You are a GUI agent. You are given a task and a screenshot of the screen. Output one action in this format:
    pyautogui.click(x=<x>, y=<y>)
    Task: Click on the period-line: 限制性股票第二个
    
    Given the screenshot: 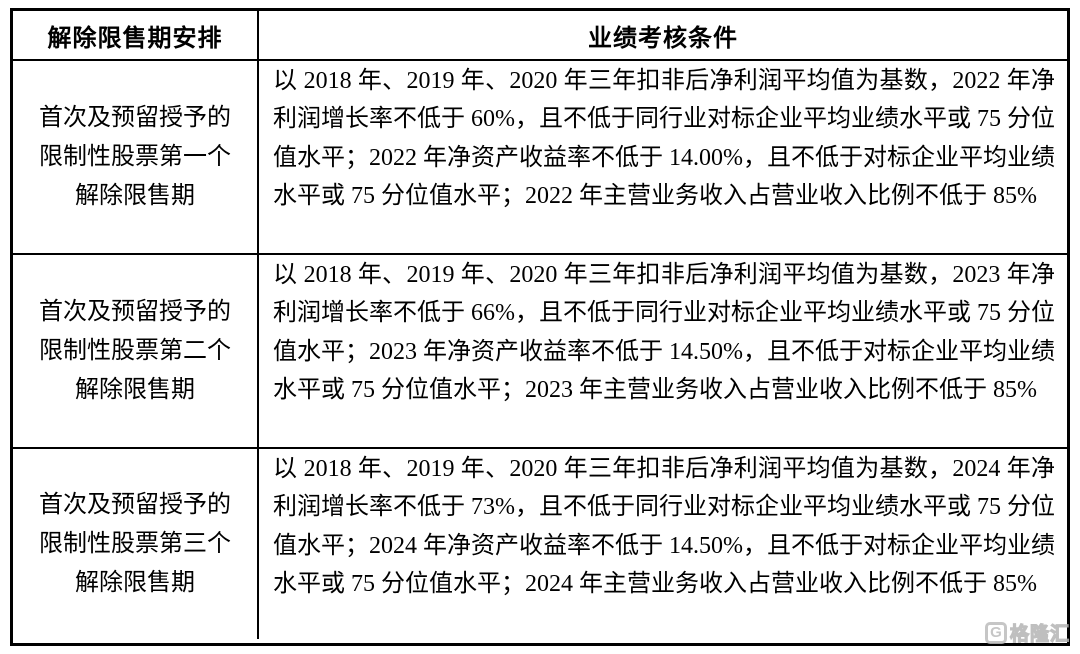 What is the action you would take?
    pyautogui.click(x=135, y=350)
    